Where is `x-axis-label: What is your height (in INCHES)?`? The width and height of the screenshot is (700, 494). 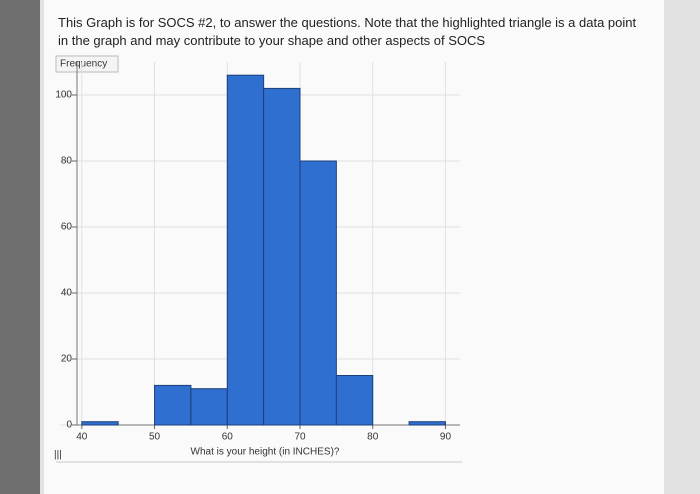
x-axis-label: What is your height (in INCHES)? is located at coordinates (265, 452).